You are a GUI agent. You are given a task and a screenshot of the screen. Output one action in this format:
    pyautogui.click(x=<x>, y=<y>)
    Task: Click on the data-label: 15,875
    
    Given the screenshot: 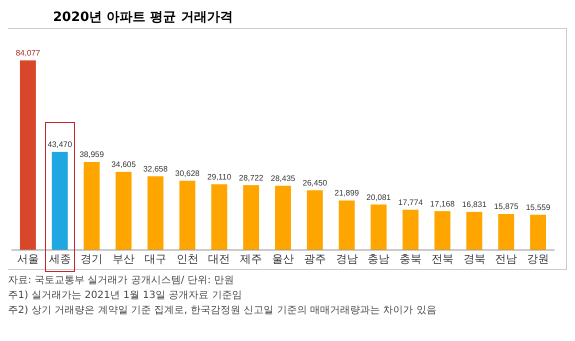 What is the action you would take?
    pyautogui.click(x=506, y=207)
    